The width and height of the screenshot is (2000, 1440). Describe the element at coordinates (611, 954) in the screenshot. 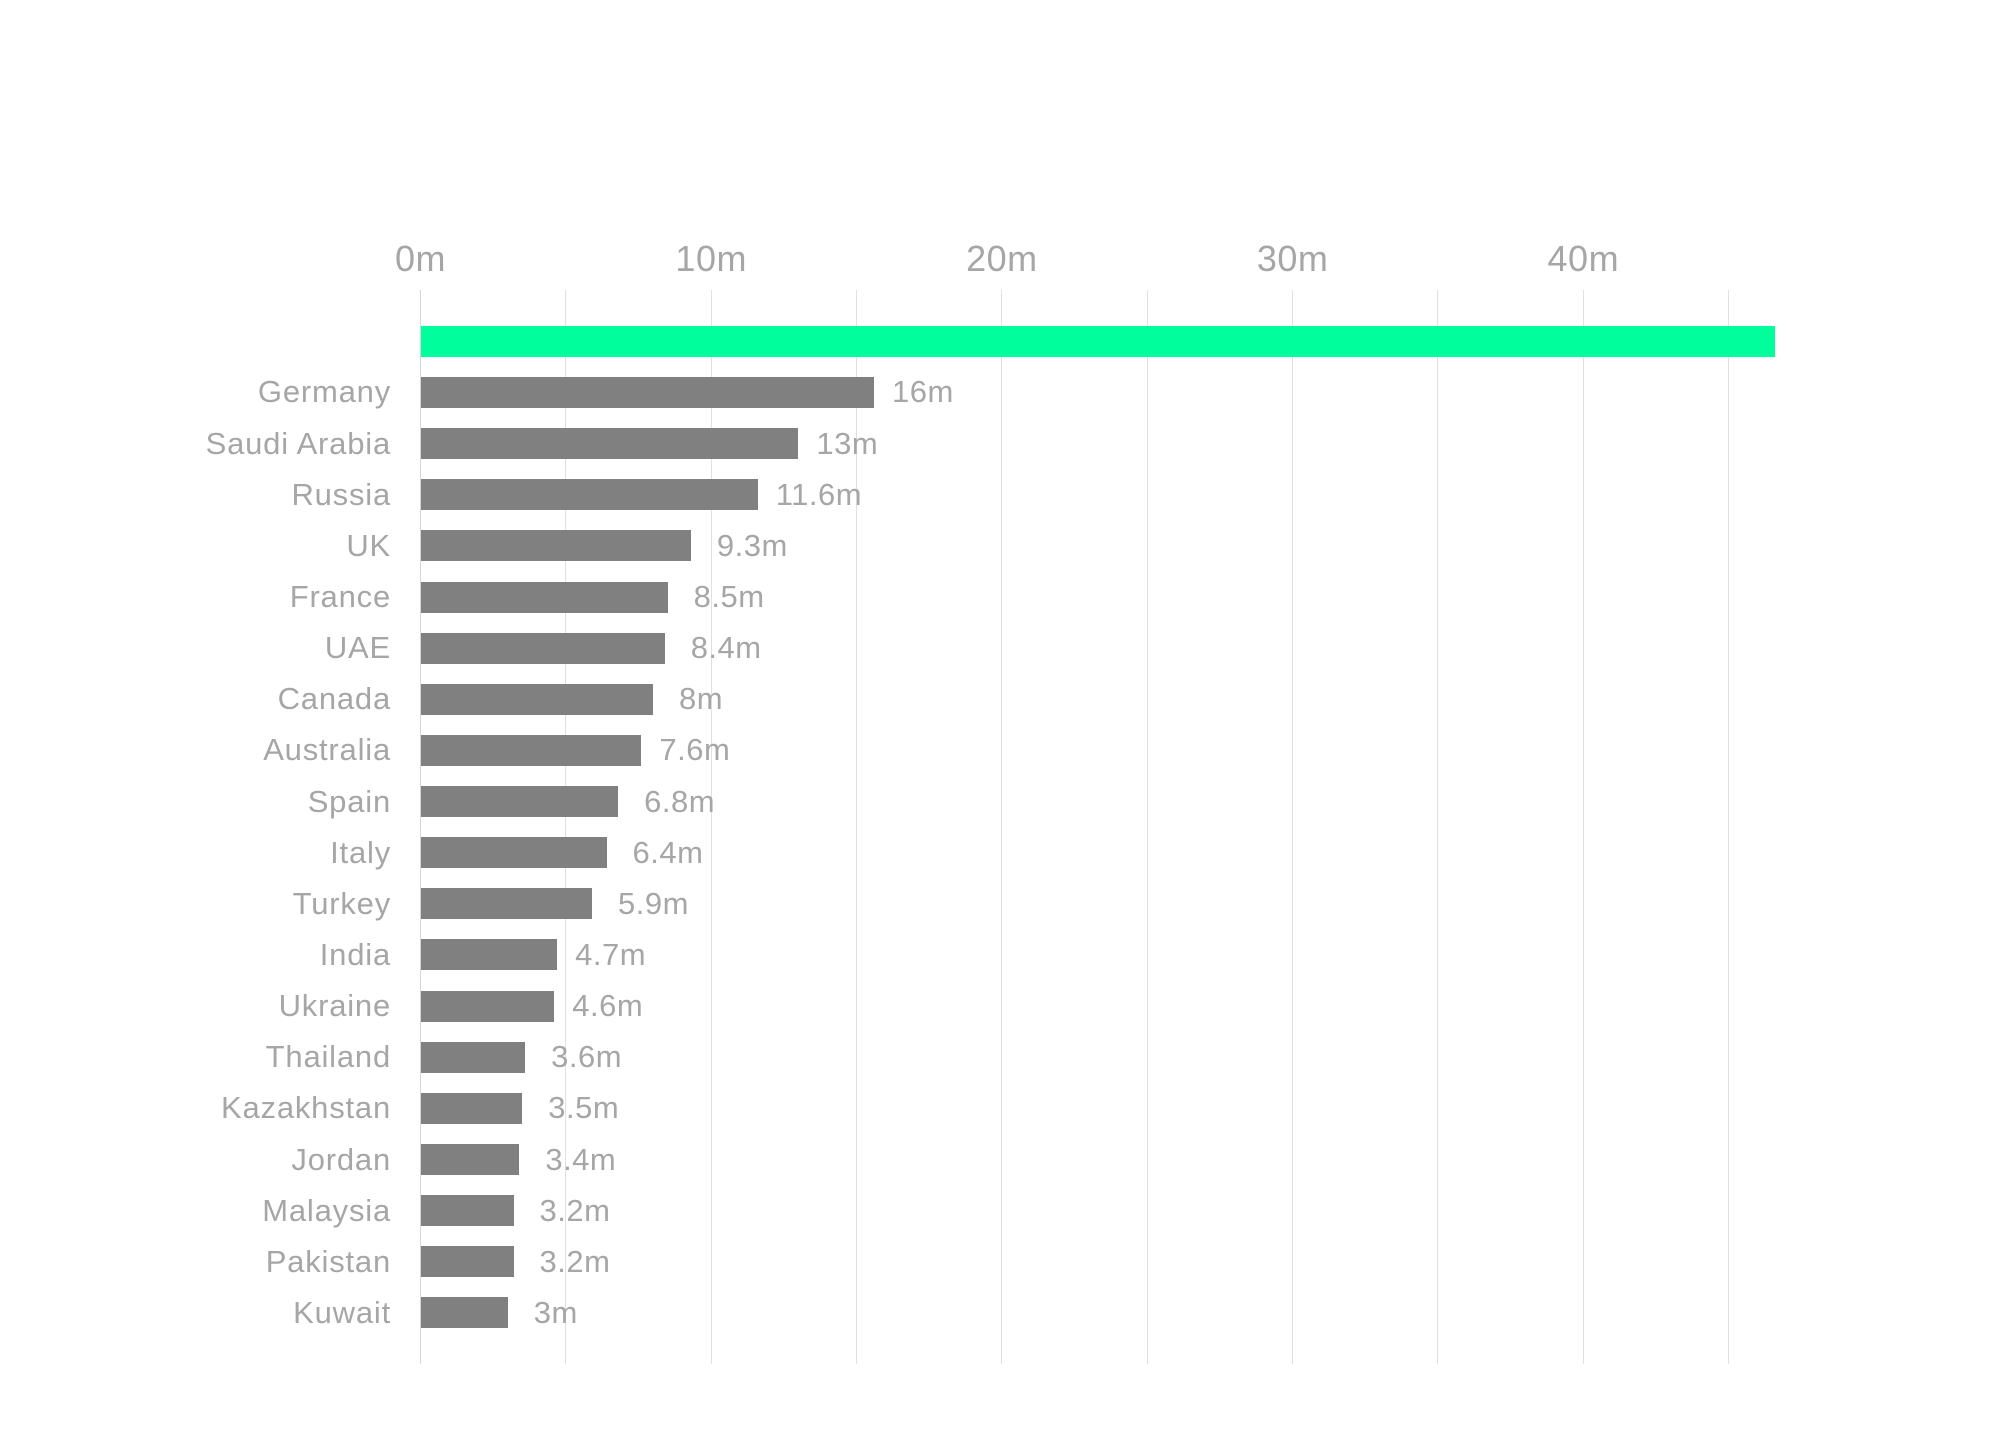

I see `value-label: 4.7m` at that location.